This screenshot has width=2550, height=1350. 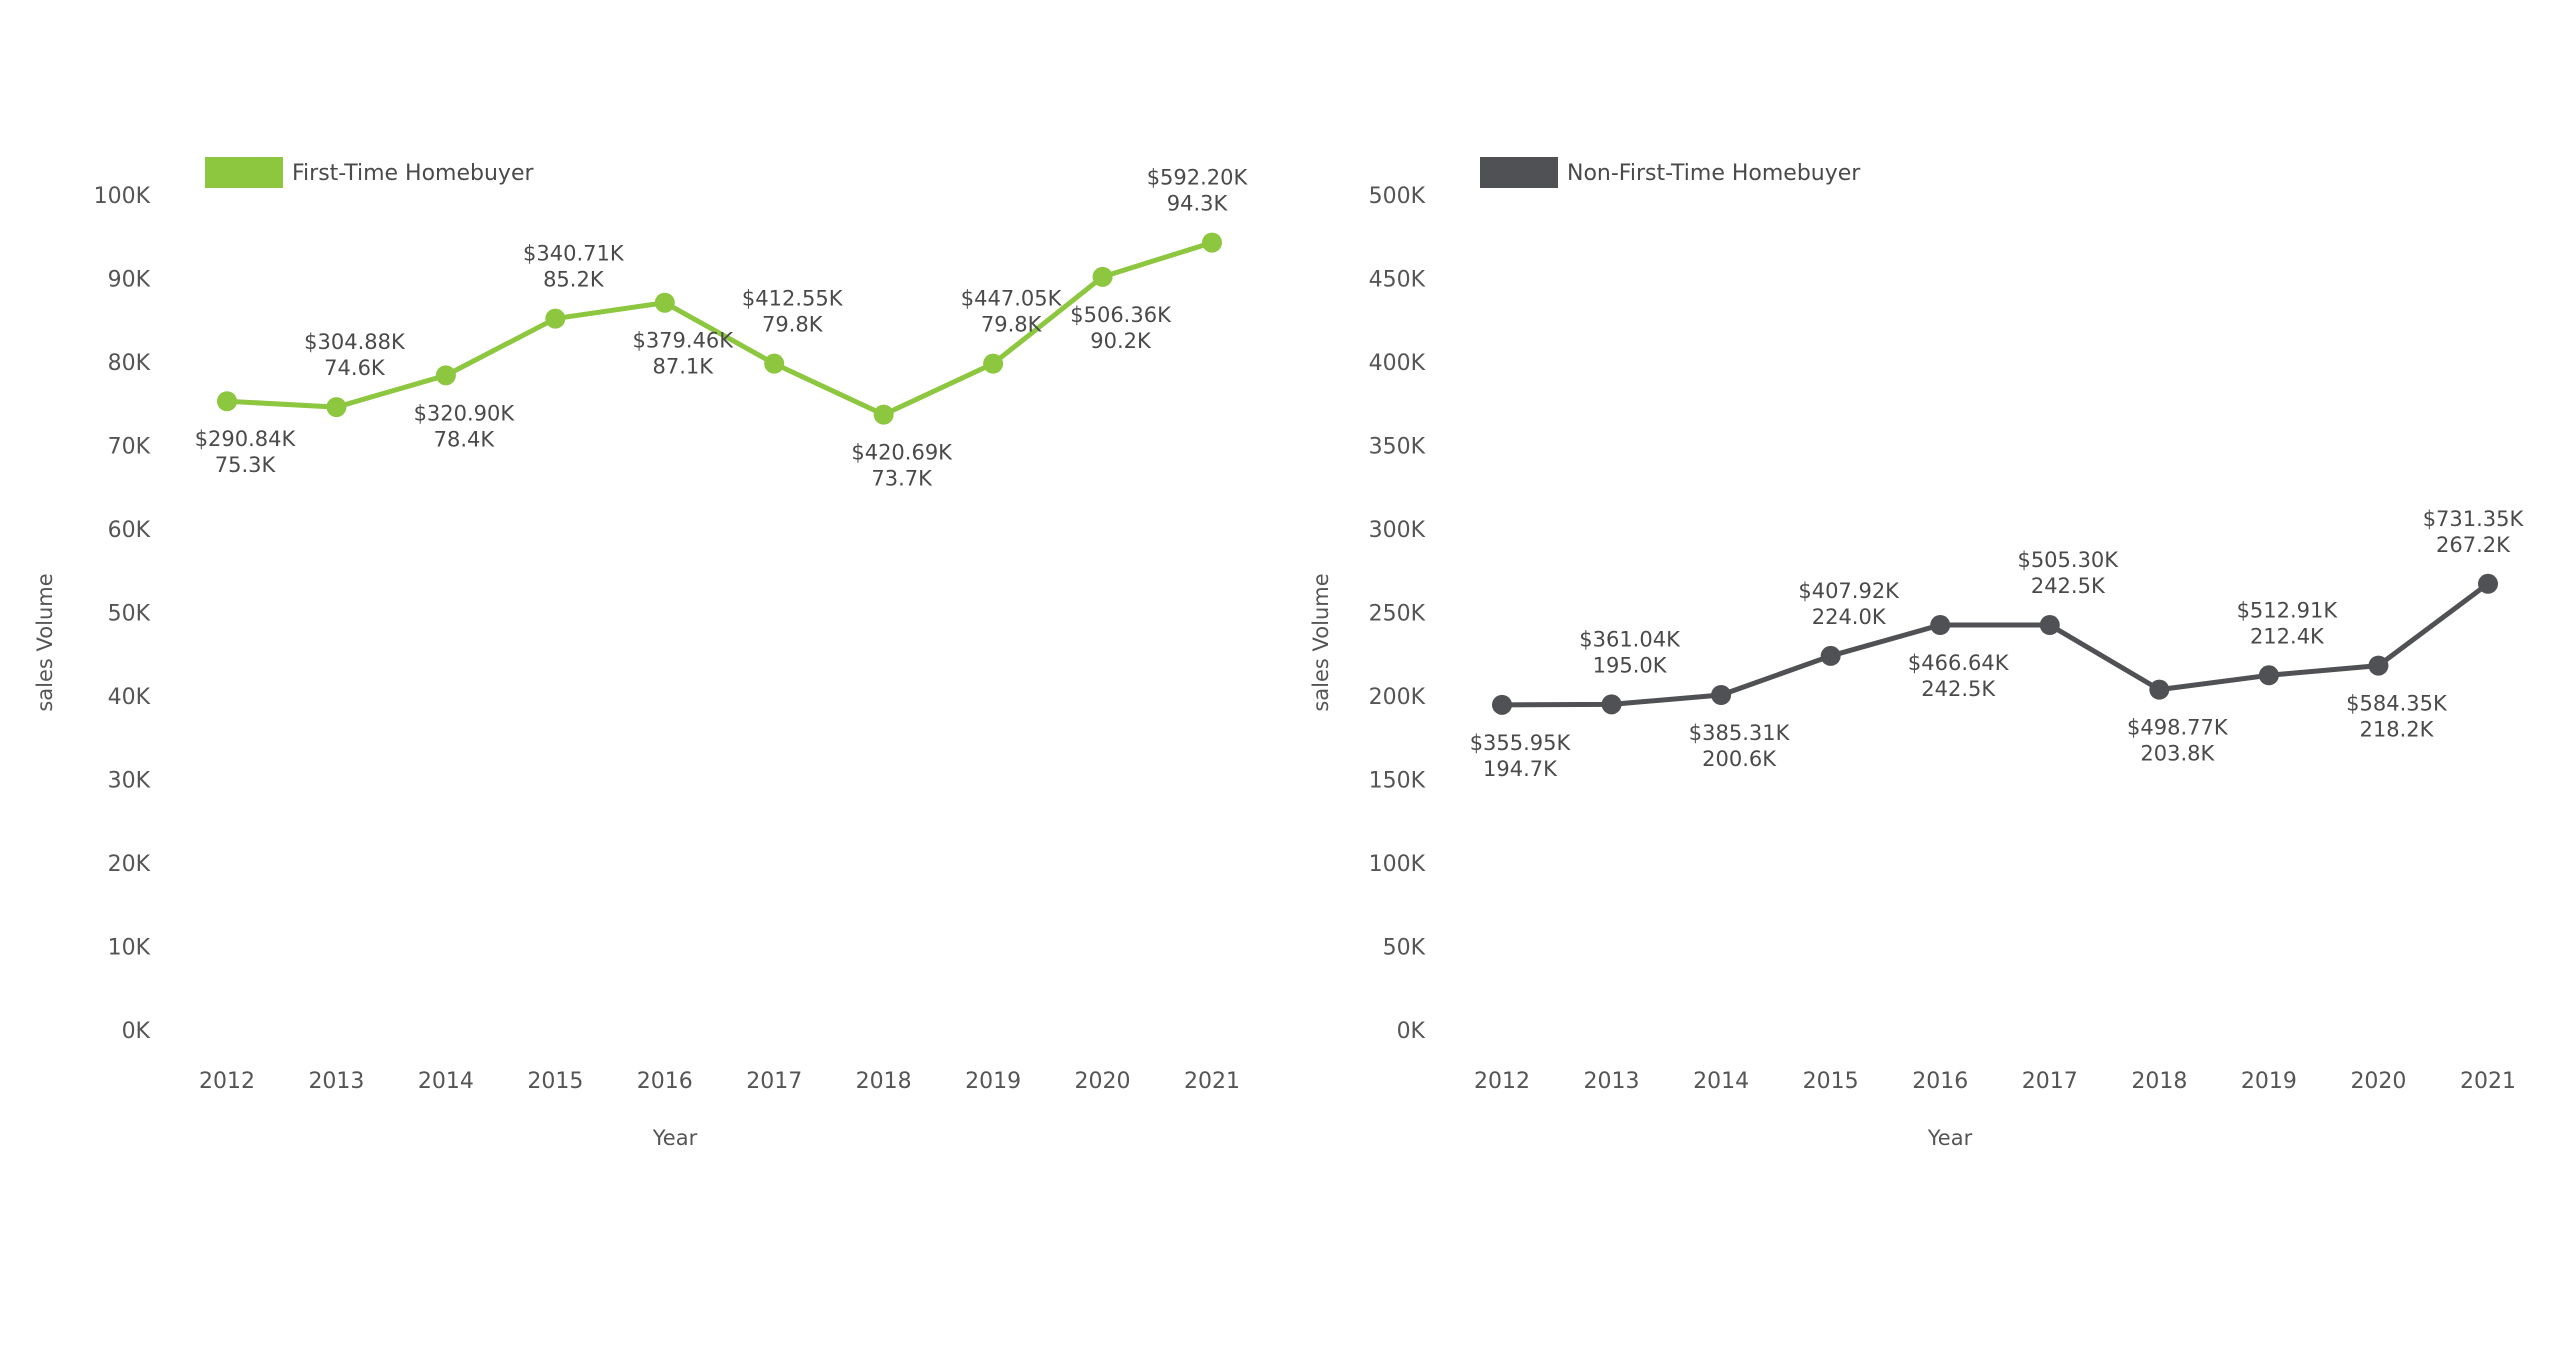 I want to click on y-tick-label: 30K, so click(x=129, y=781).